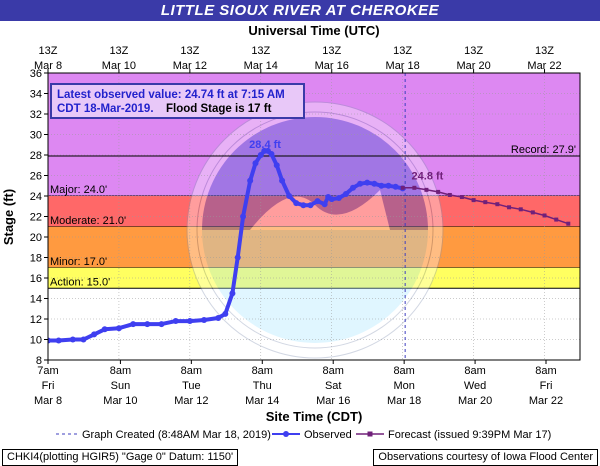  What do you see at coordinates (300, 10) in the screenshot?
I see `chart-title: LITTLE SIOUX RIVER AT CHEROKEE` at bounding box center [300, 10].